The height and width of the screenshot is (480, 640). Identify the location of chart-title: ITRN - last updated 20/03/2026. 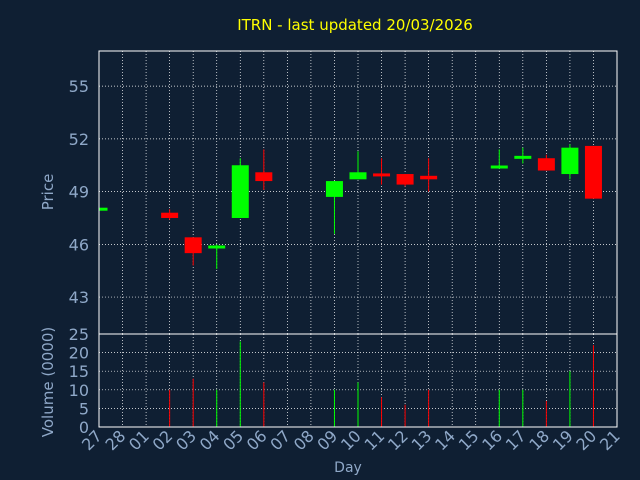
(355, 25).